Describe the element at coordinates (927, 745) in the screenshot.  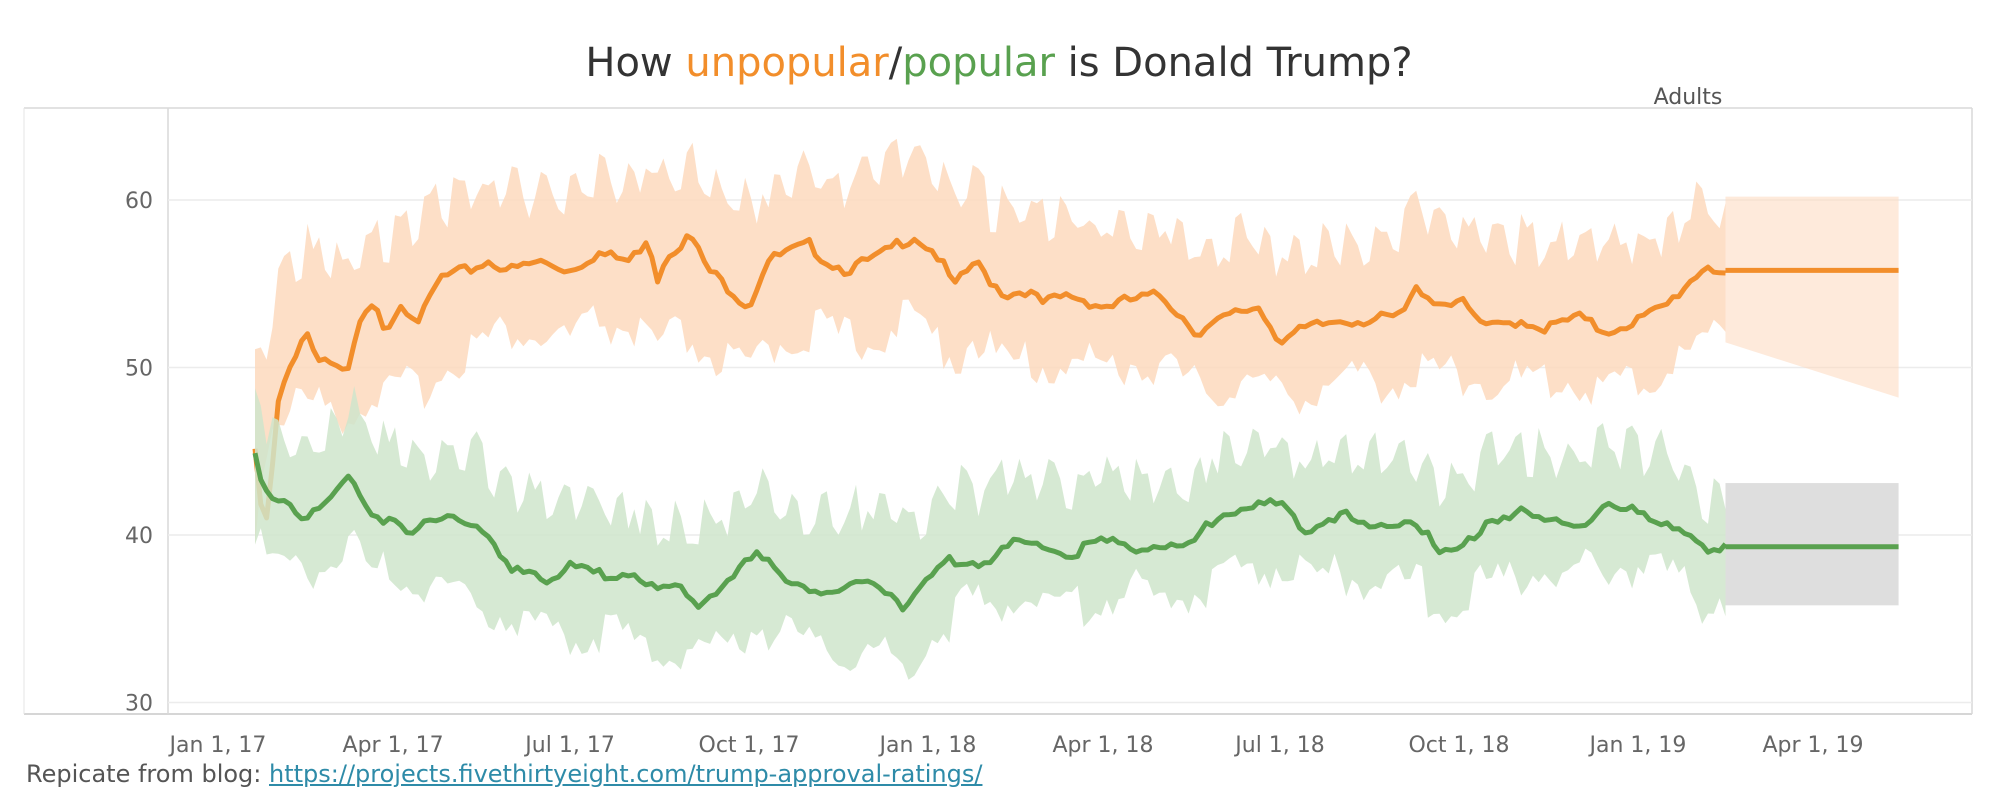
I see `x-tick-label: Jan 1, 18` at that location.